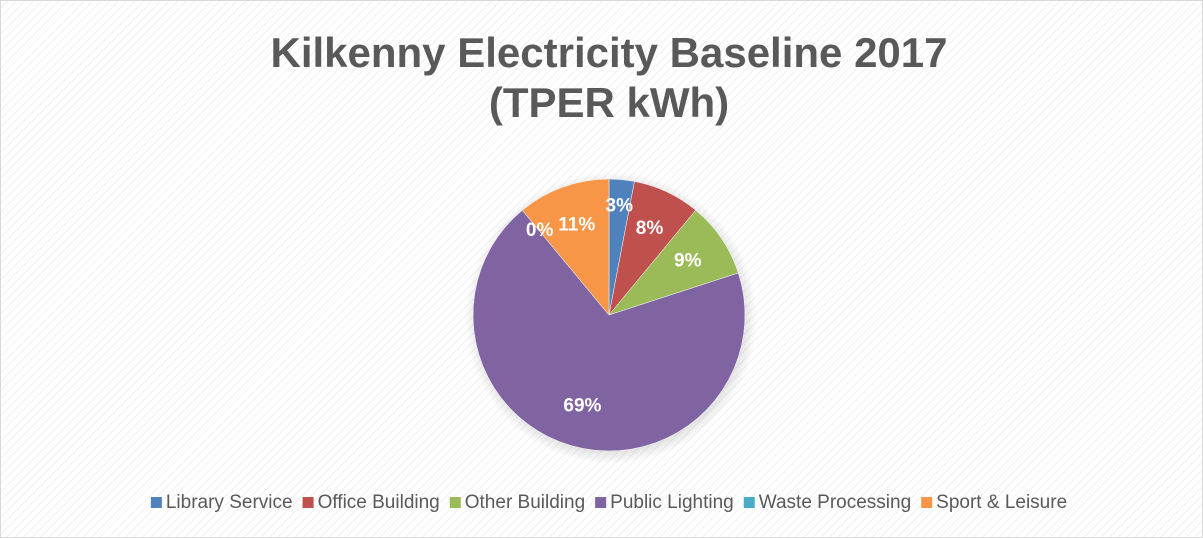 The image size is (1203, 538). Describe the element at coordinates (620, 206) in the screenshot. I see `data-label: 3%` at that location.